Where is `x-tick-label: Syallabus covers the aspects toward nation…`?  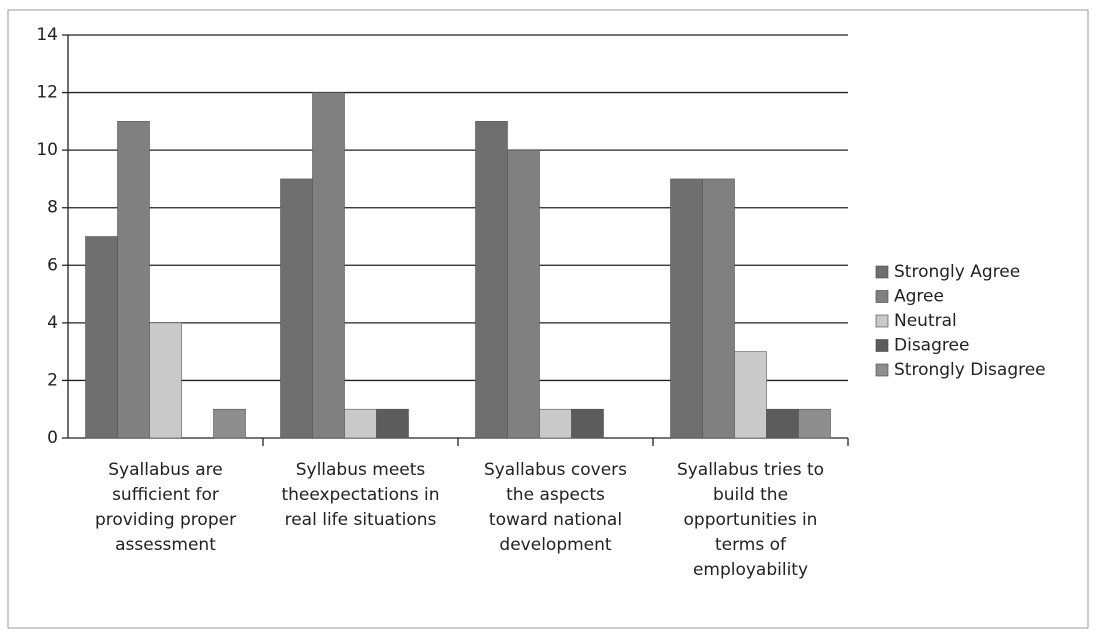
x-tick-label: Syallabus covers the aspects toward nation… is located at coordinates (555, 507).